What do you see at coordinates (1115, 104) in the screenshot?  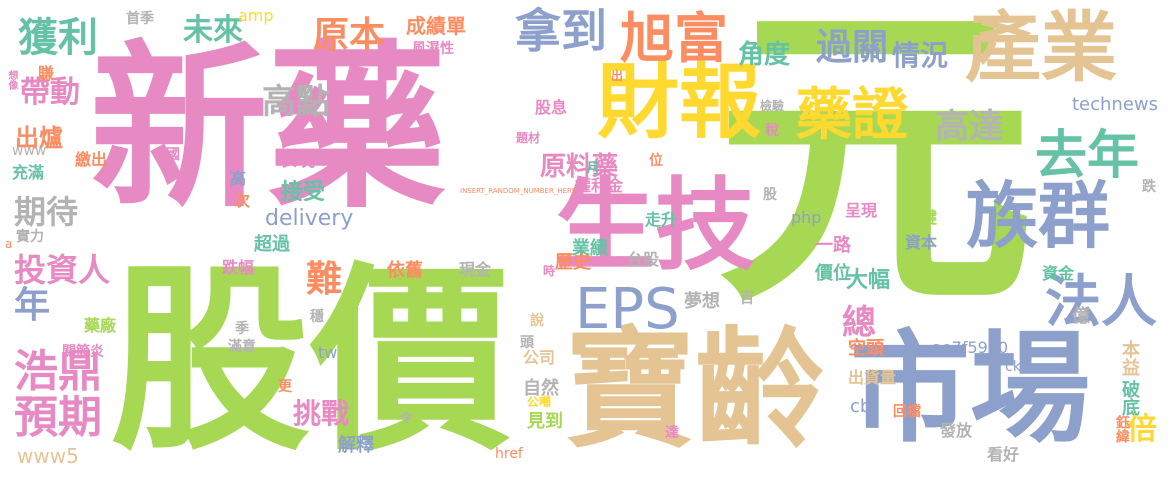 I see `word-cloud-word: technews` at bounding box center [1115, 104].